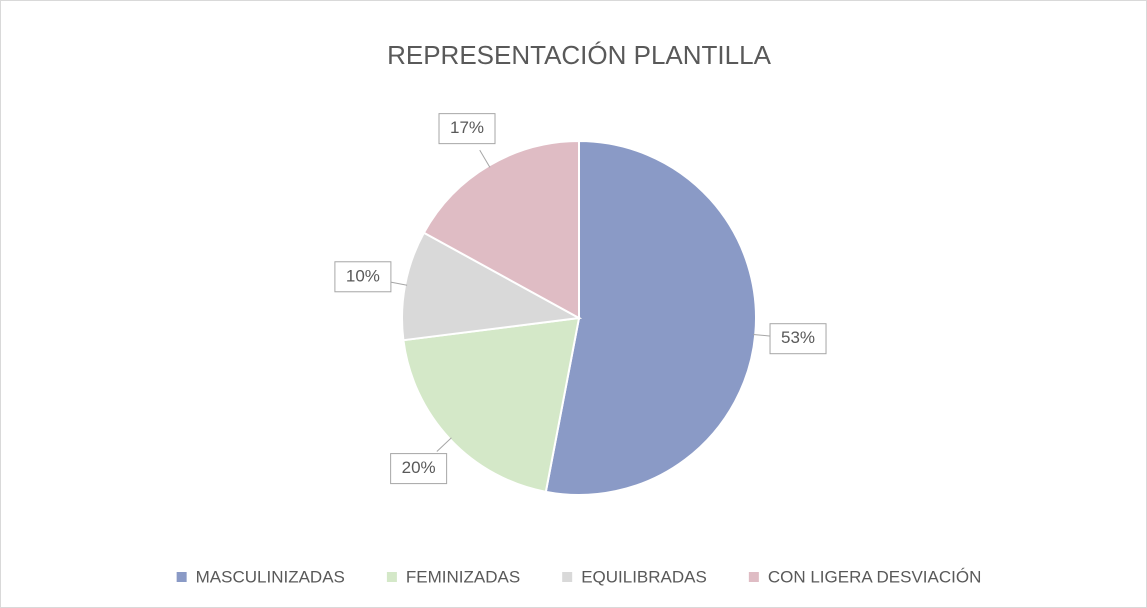 The height and width of the screenshot is (608, 1147). Describe the element at coordinates (875, 576) in the screenshot. I see `legend-label: CON LIGERA DESVIACIÓN` at that location.